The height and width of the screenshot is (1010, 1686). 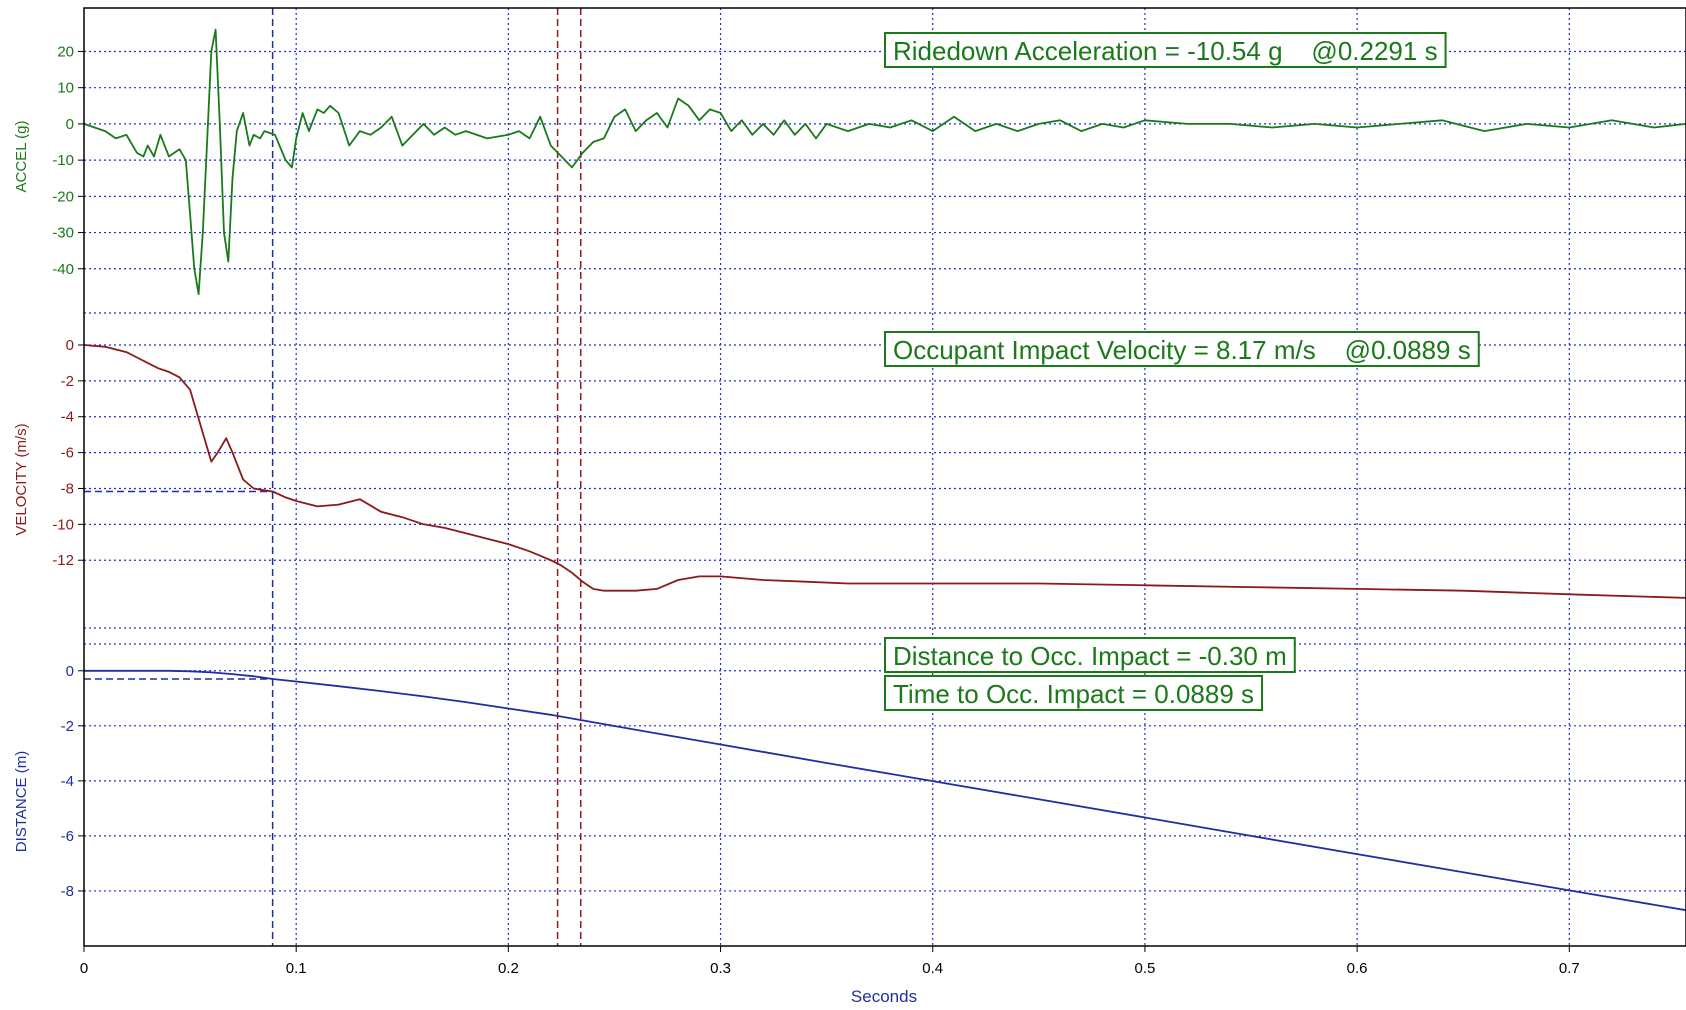 I want to click on accel-y-tick-label: 10, so click(x=65, y=88).